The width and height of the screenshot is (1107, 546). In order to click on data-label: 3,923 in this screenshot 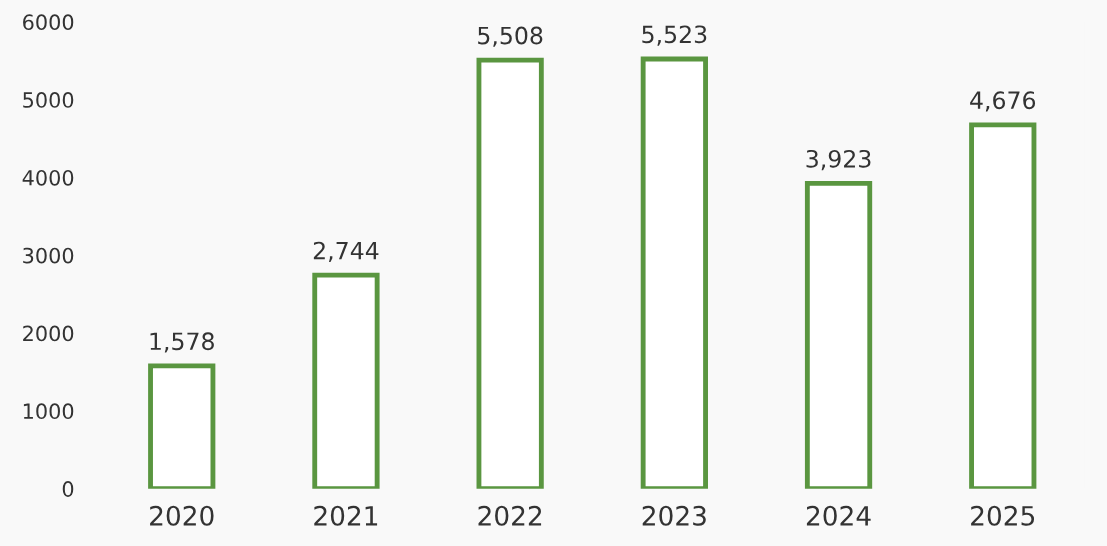, I will do `click(838, 160)`.